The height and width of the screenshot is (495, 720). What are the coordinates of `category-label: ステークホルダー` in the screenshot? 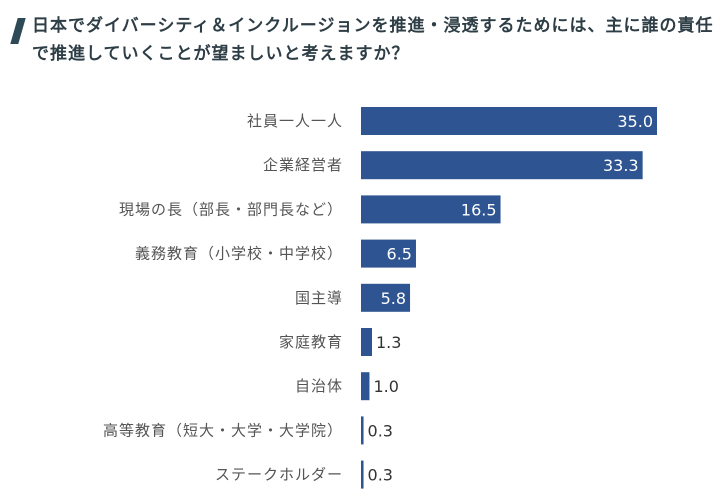 It's located at (279, 475).